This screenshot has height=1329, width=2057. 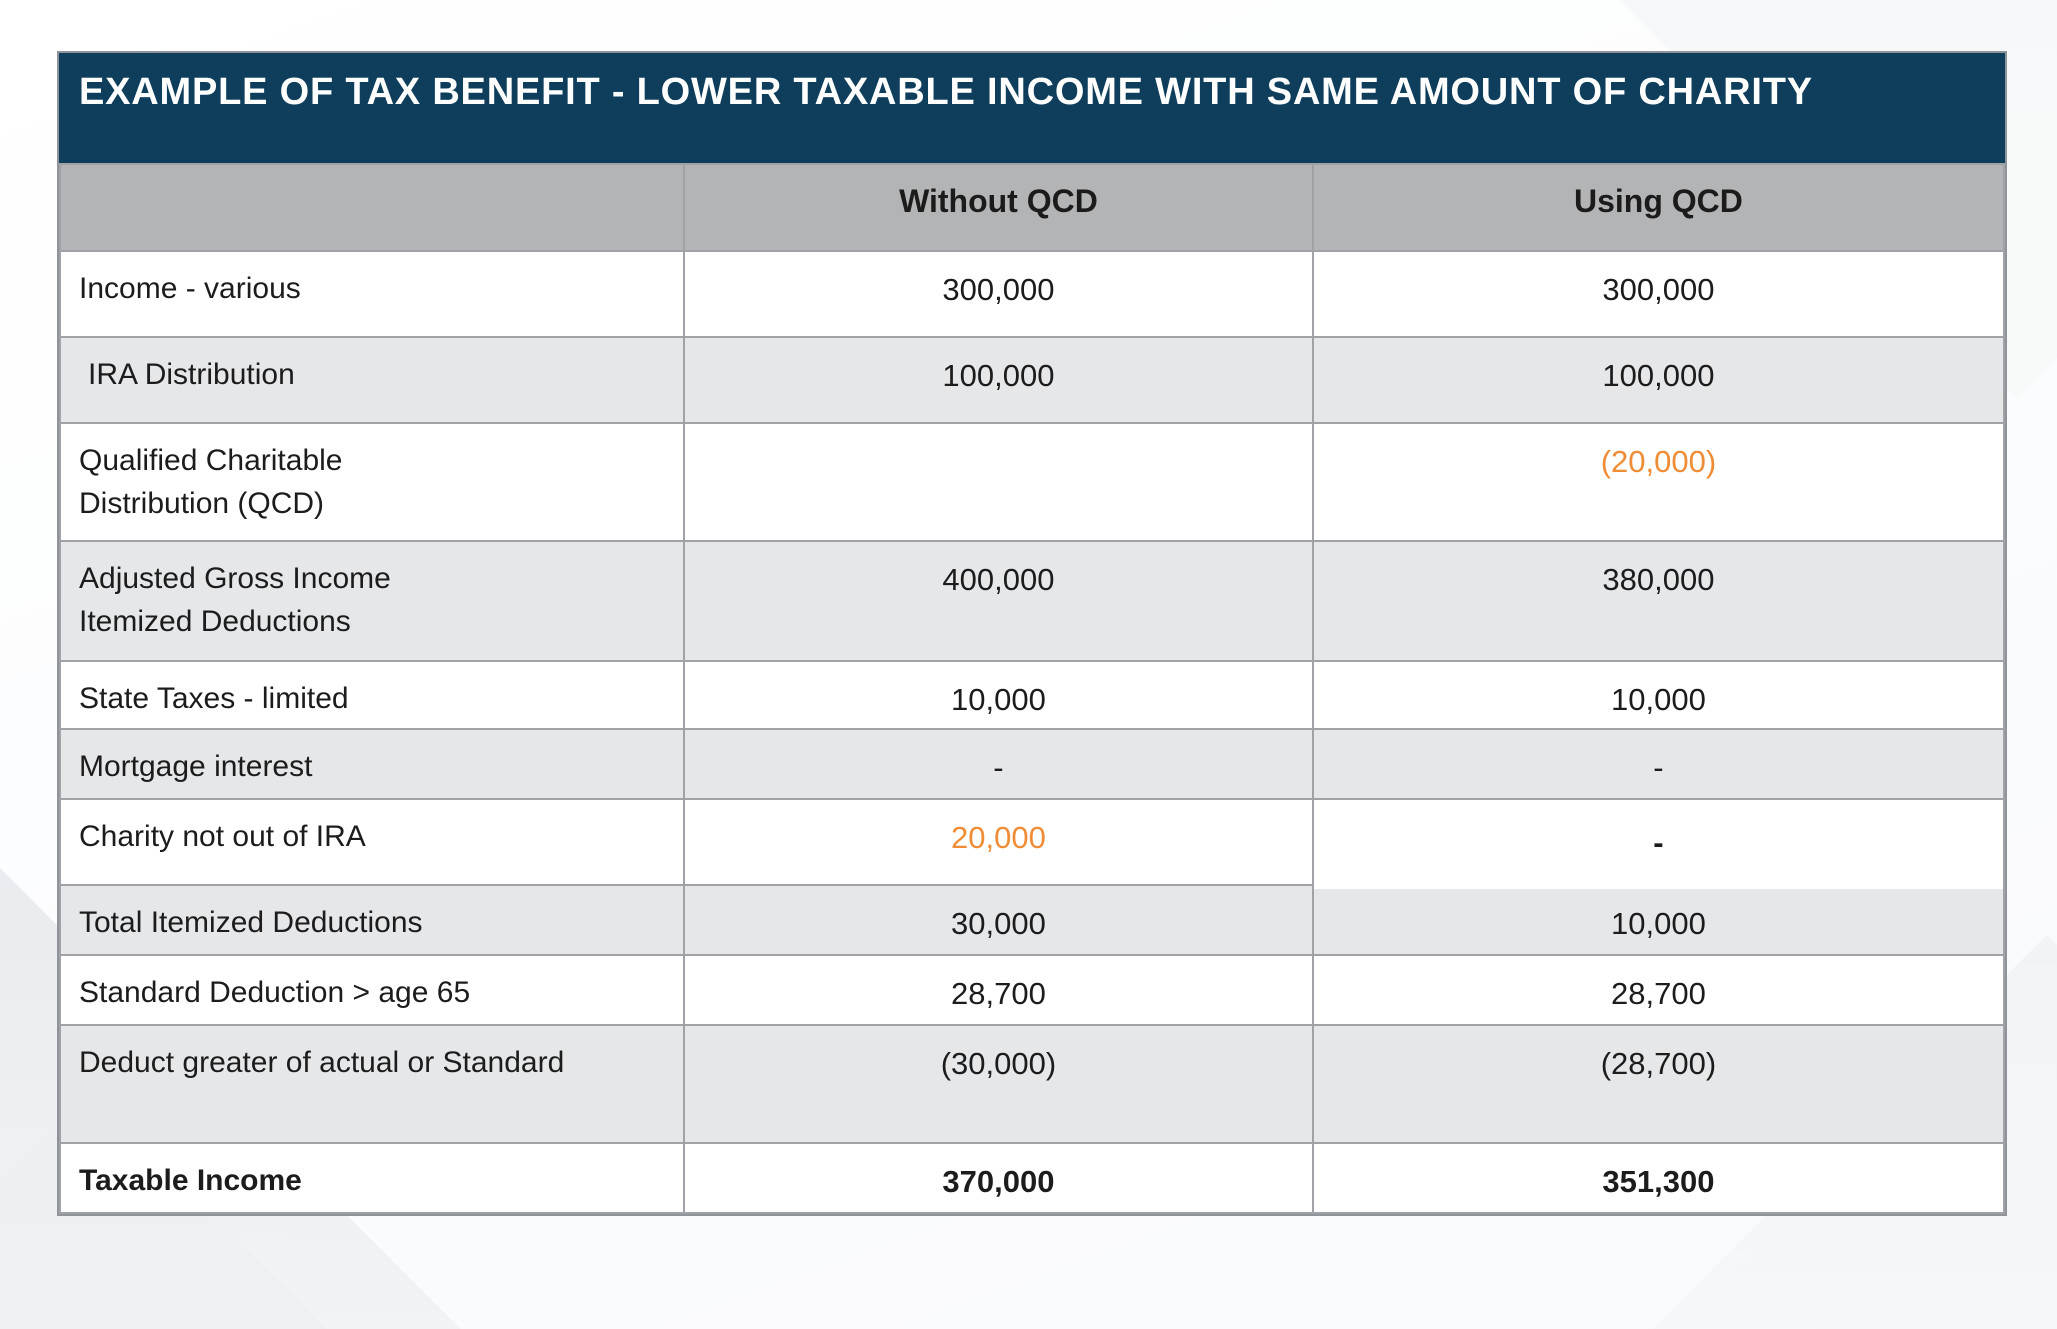 I want to click on value-using-qcd: 100,000, so click(x=1658, y=380).